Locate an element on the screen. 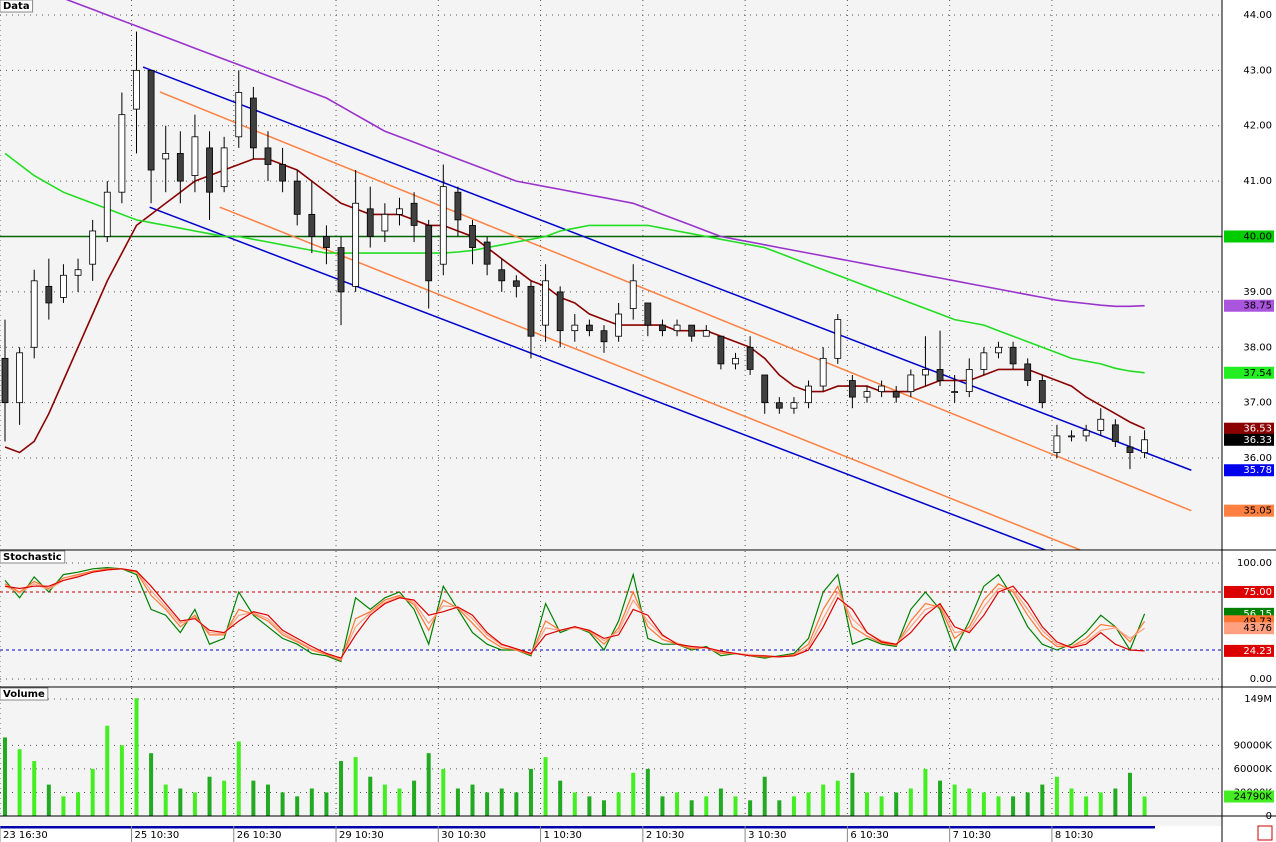 The height and width of the screenshot is (842, 1276). x-tick-label: 29 10:30 is located at coordinates (361, 835).